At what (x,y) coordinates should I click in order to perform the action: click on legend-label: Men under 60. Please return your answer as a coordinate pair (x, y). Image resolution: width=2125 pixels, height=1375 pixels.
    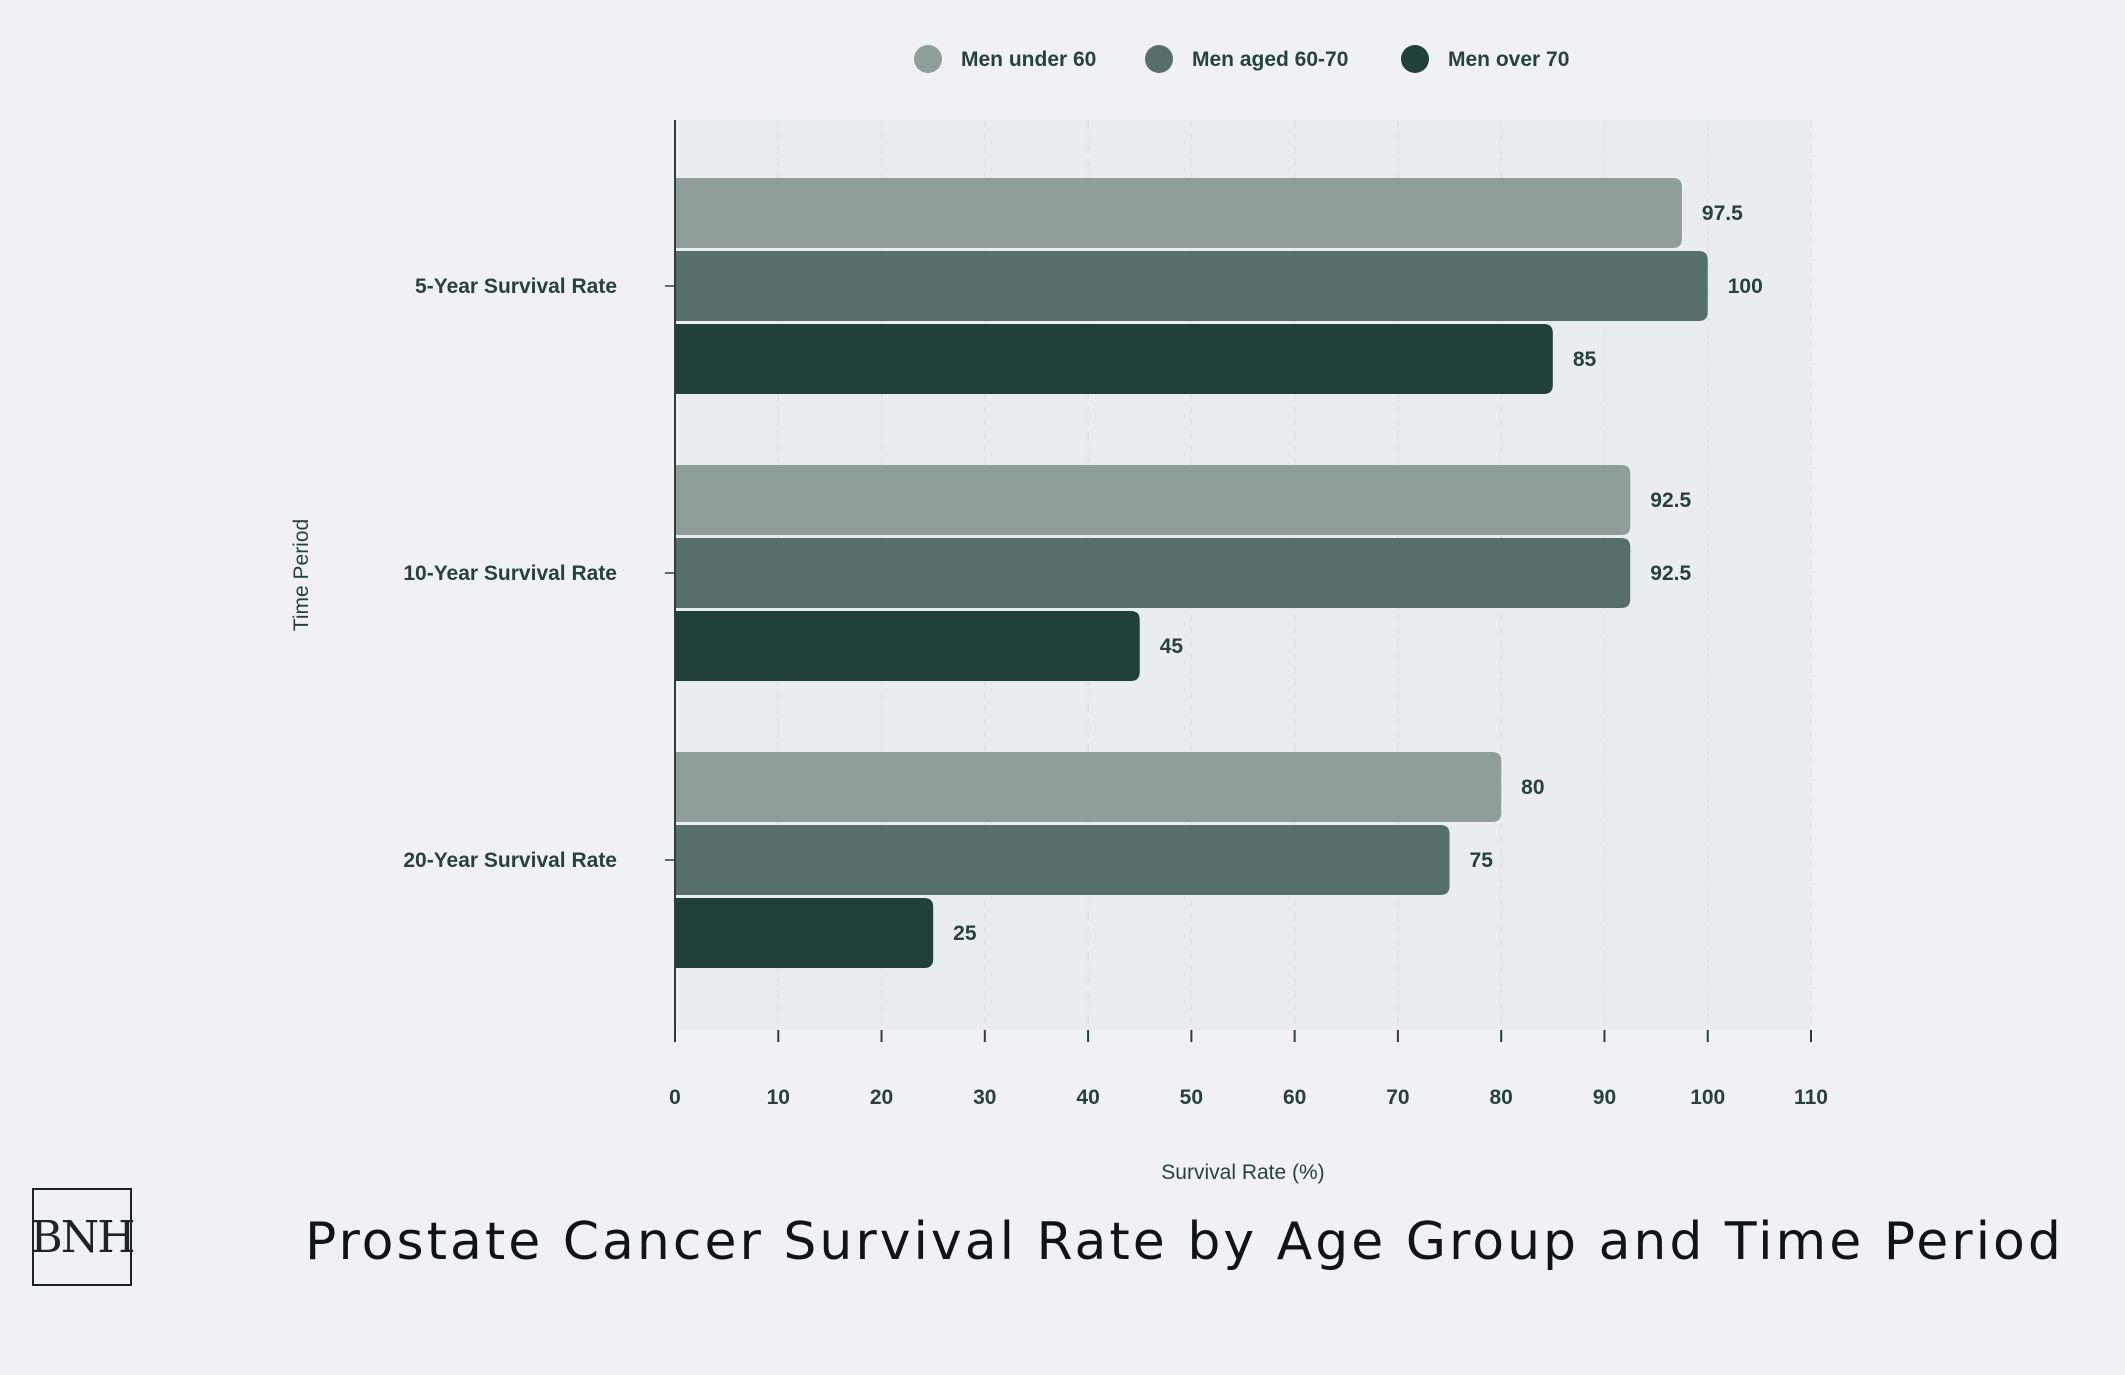
    Looking at the image, I should click on (1028, 59).